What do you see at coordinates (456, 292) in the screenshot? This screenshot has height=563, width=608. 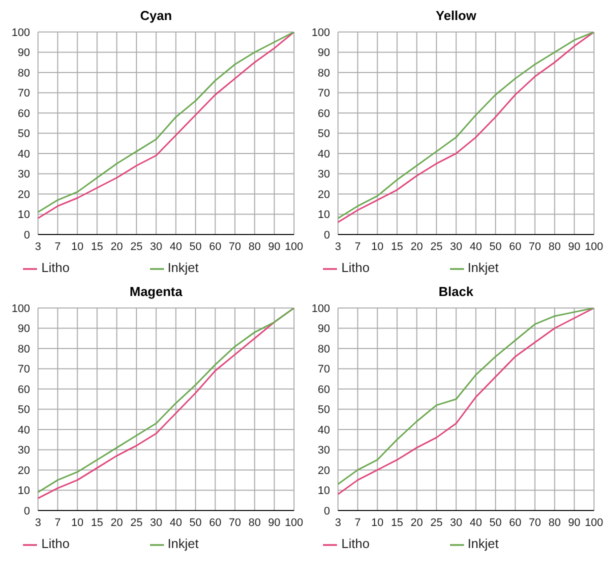 I see `chart-title: Black` at bounding box center [456, 292].